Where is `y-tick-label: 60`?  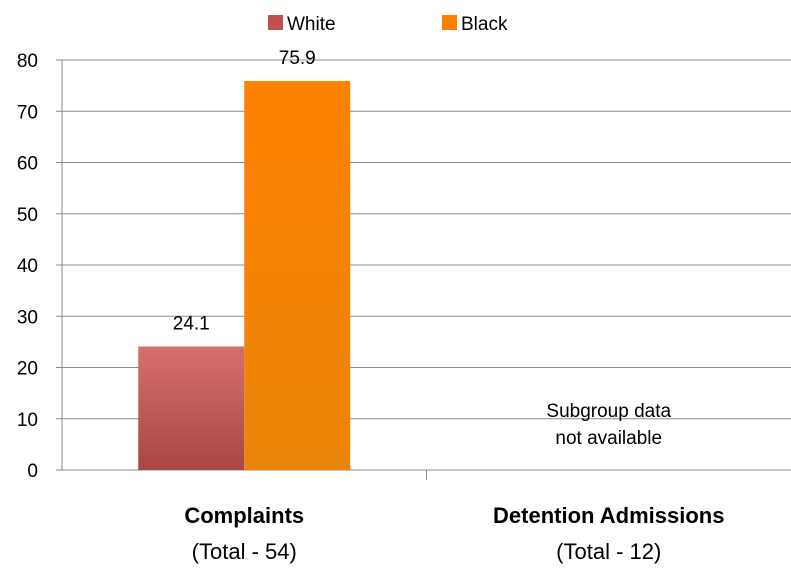 y-tick-label: 60 is located at coordinates (27, 164).